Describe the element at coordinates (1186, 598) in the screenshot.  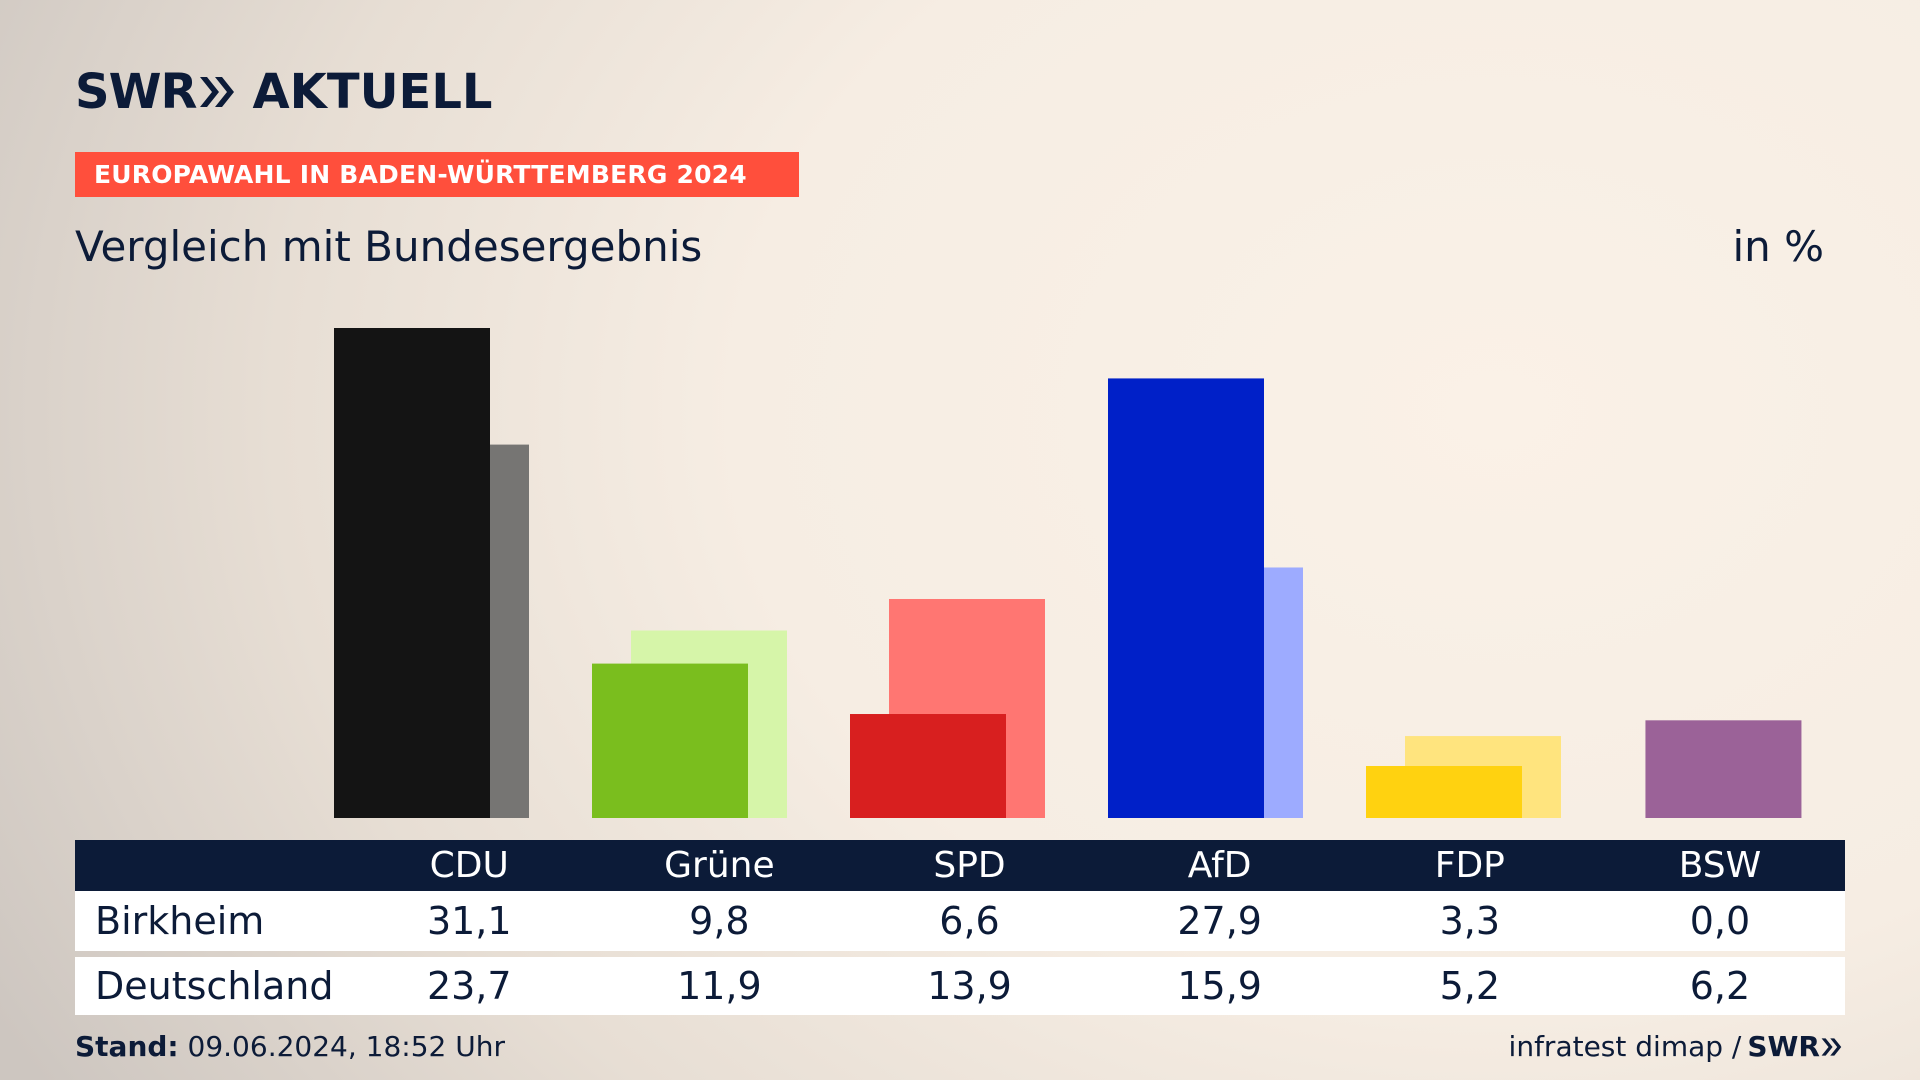
I see `bar-birkheim-afd` at that location.